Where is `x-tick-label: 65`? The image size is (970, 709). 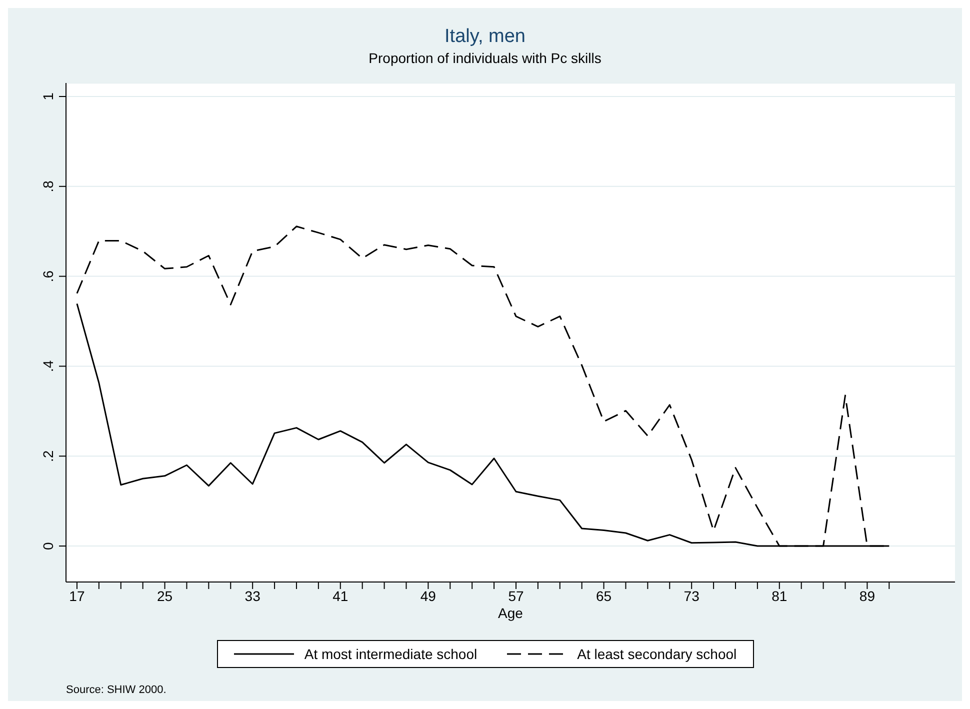 x-tick-label: 65 is located at coordinates (604, 596).